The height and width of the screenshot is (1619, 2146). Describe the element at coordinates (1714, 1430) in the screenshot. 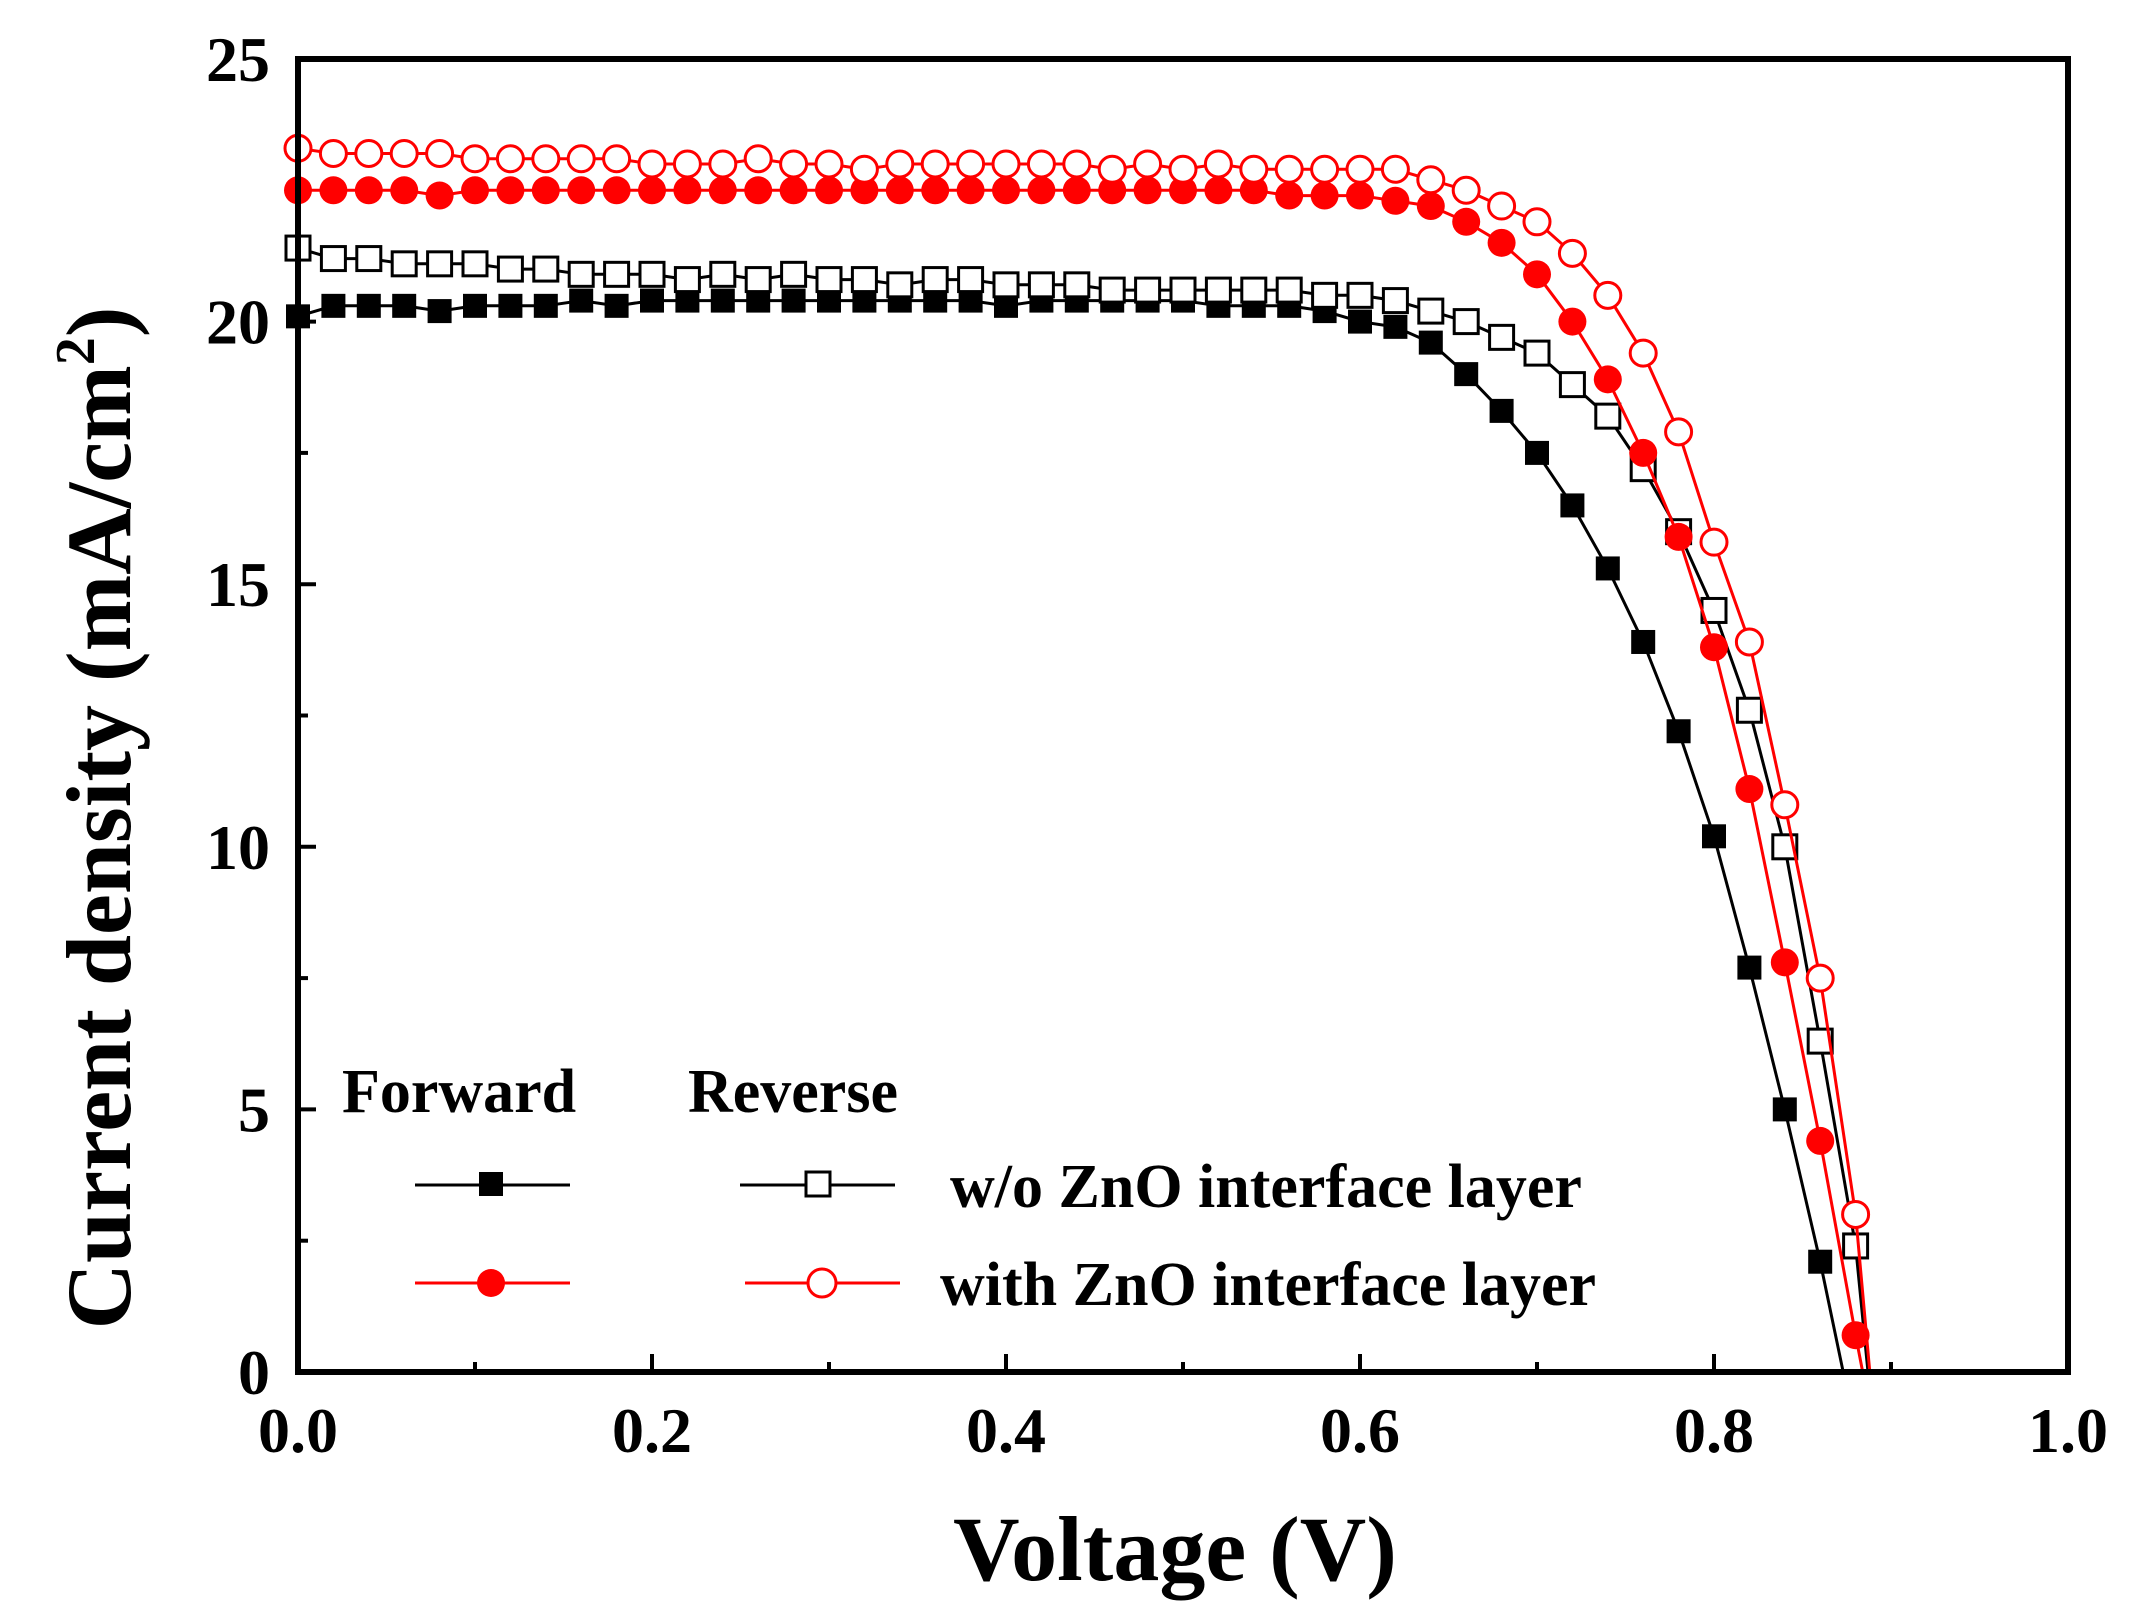

I see `x-tick-label: 0.8` at that location.